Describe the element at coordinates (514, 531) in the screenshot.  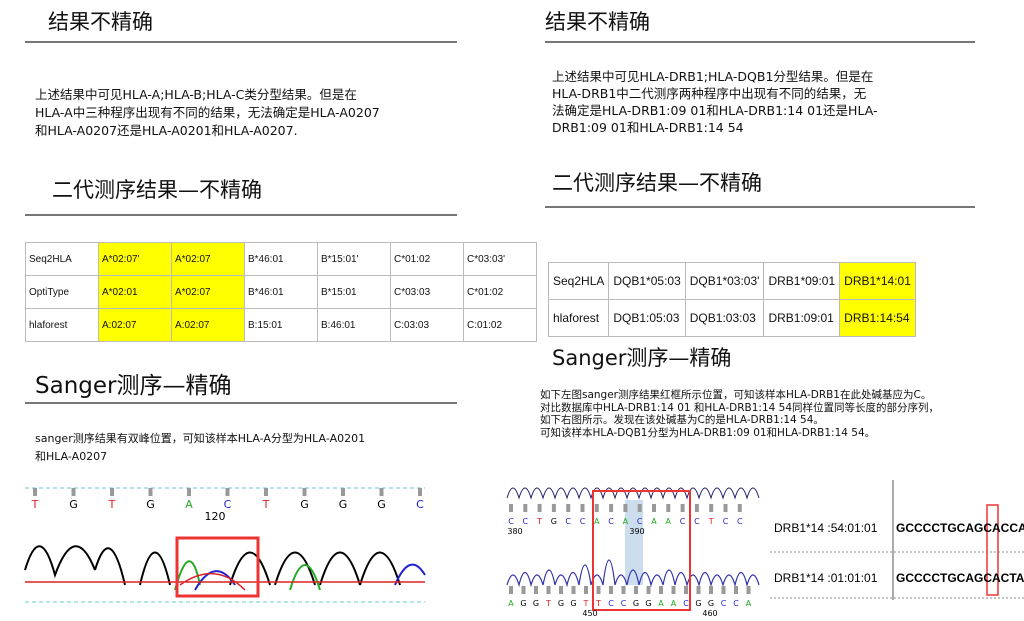
I see `position-label: 380` at that location.